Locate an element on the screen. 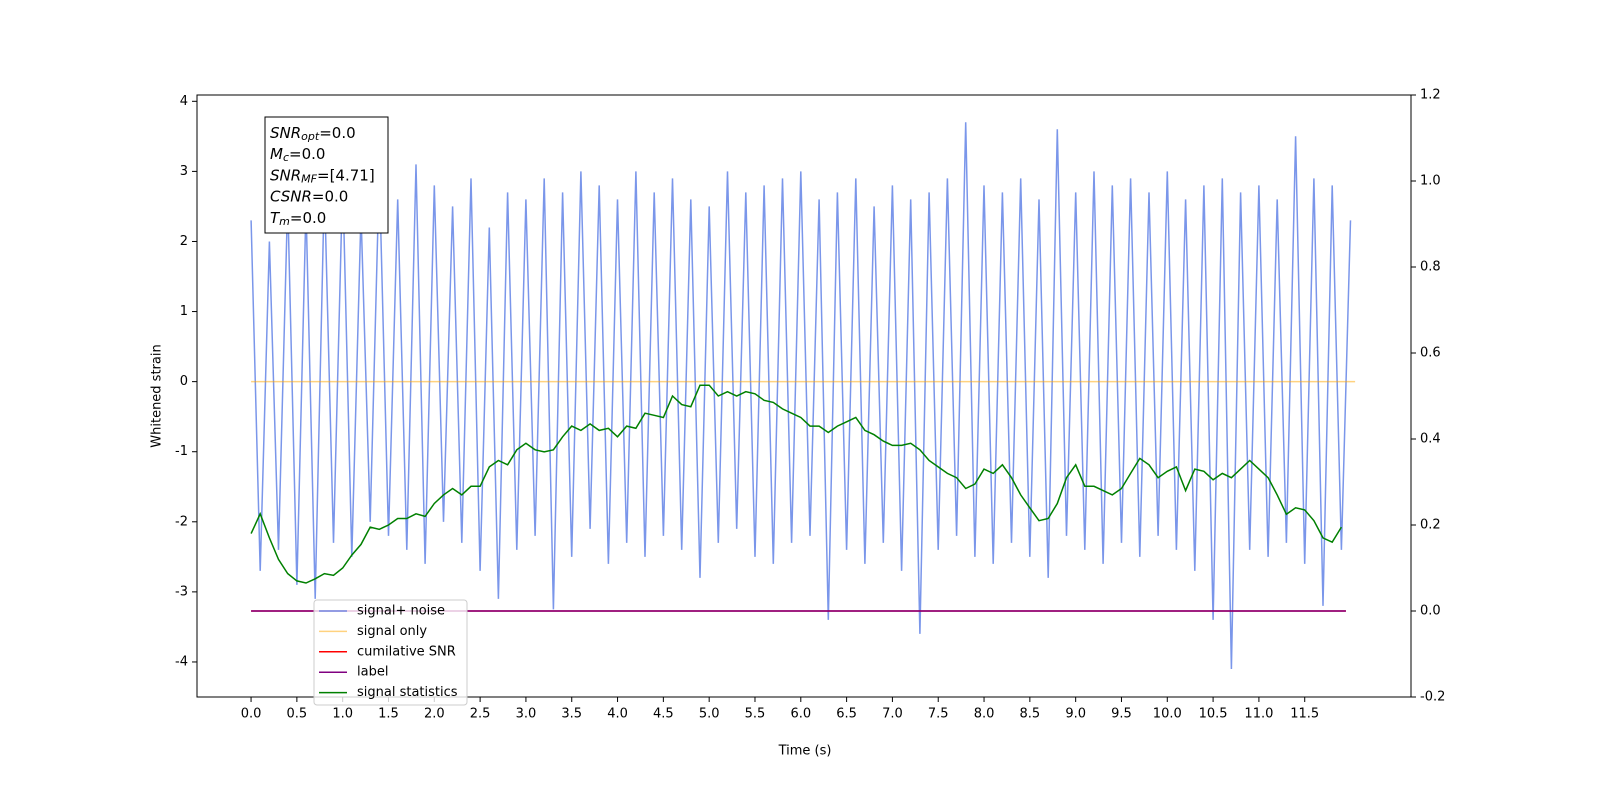 The height and width of the screenshot is (800, 1600). y-tick-label: -1 is located at coordinates (181, 451).